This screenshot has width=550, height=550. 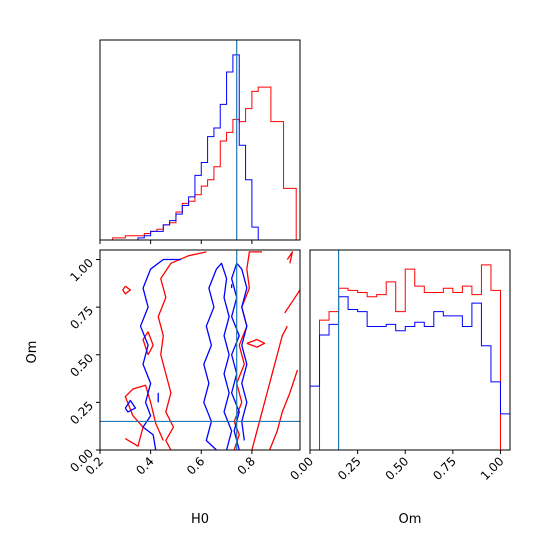 I want to click on contour-x-tick-label-2: 0.4, so click(x=144, y=465).